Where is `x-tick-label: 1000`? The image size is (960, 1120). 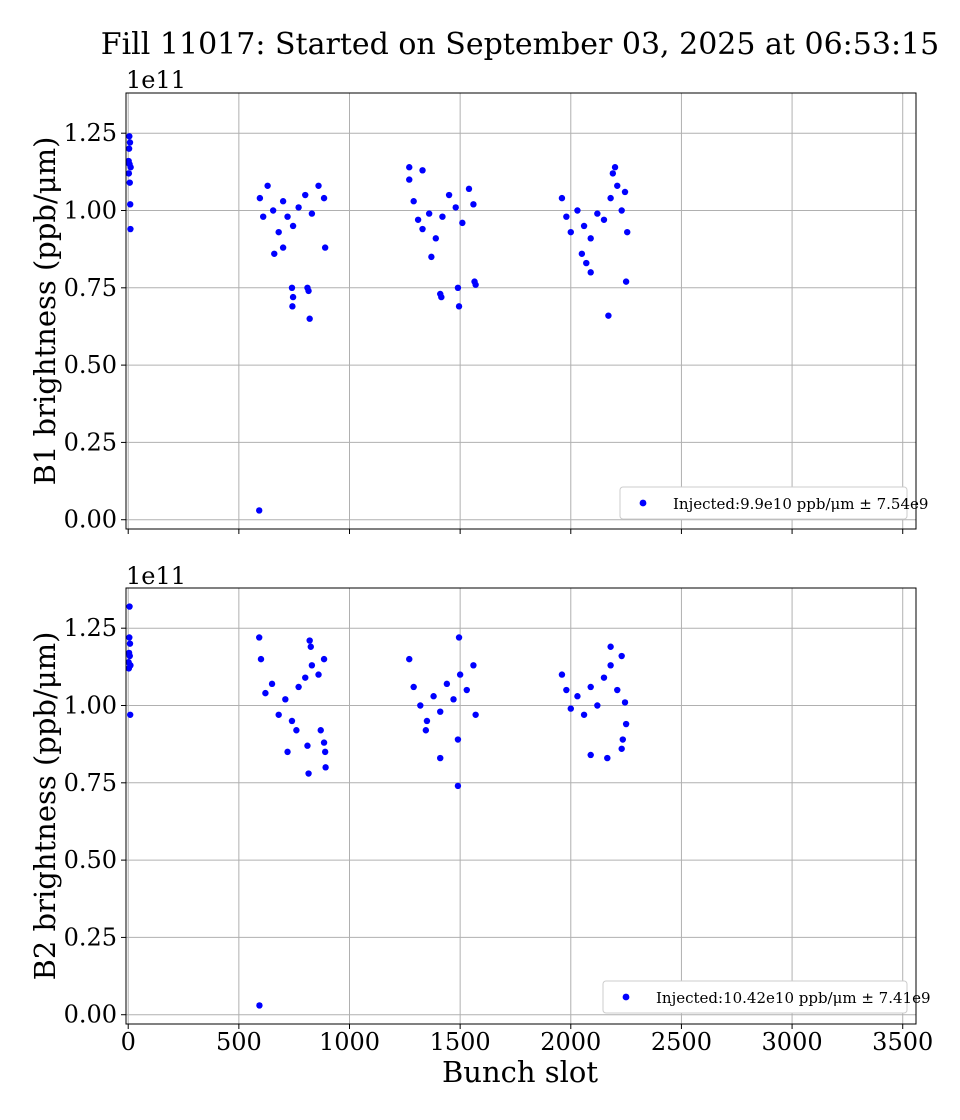 x-tick-label: 1000 is located at coordinates (349, 1042).